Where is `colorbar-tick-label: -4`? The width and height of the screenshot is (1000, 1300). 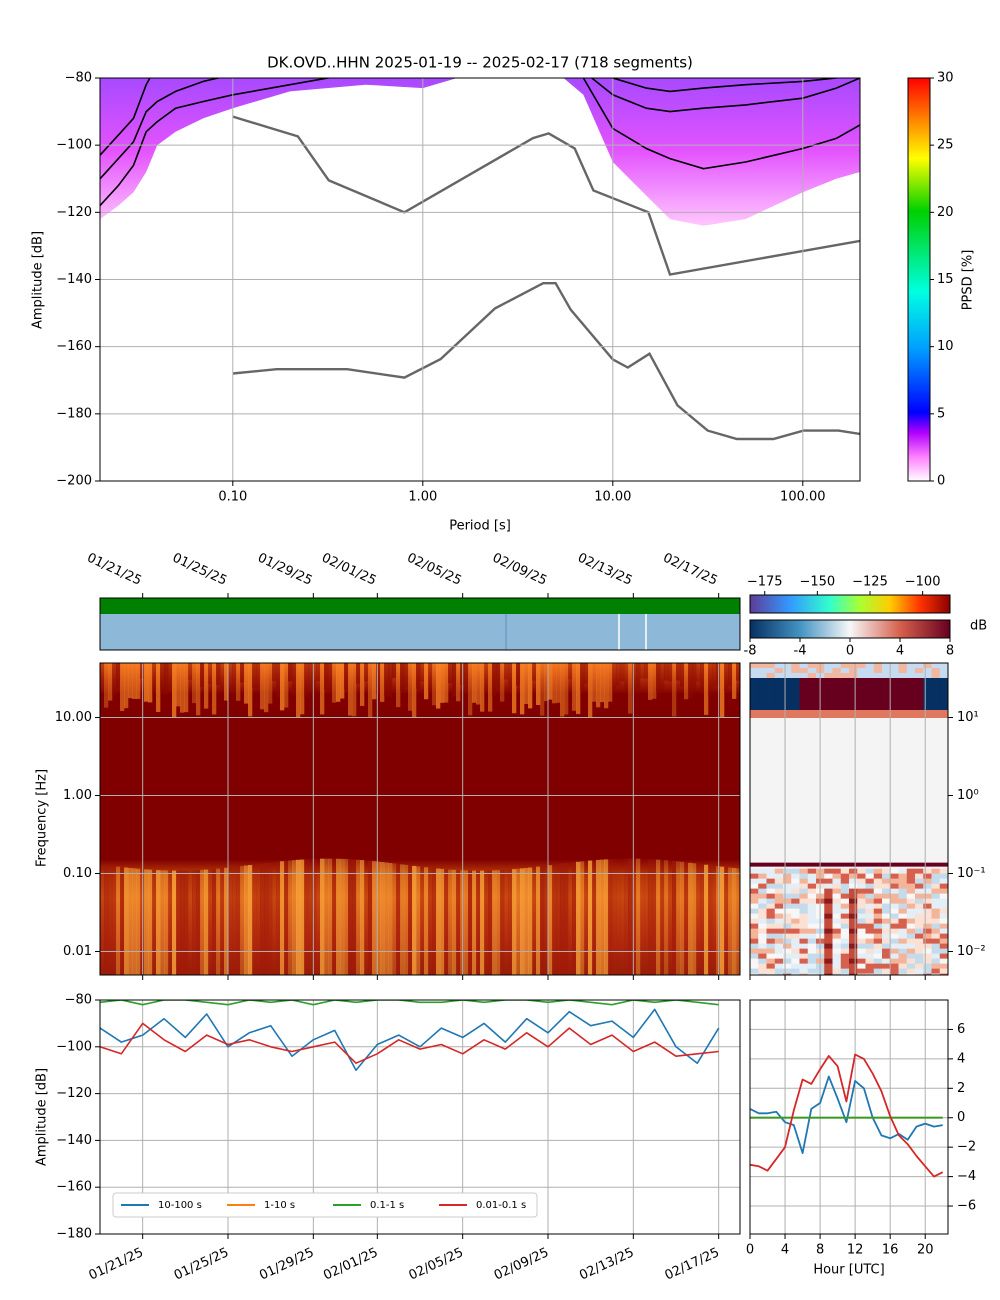
colorbar-tick-label: -4 is located at coordinates (800, 651).